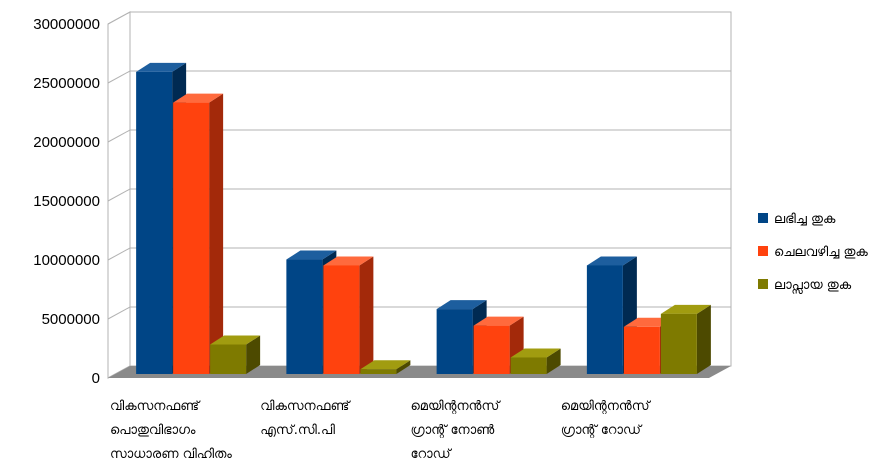 This screenshot has height=463, width=887. Describe the element at coordinates (813, 286) in the screenshot. I see `legend-label: ലാപ്സായ തുക` at that location.